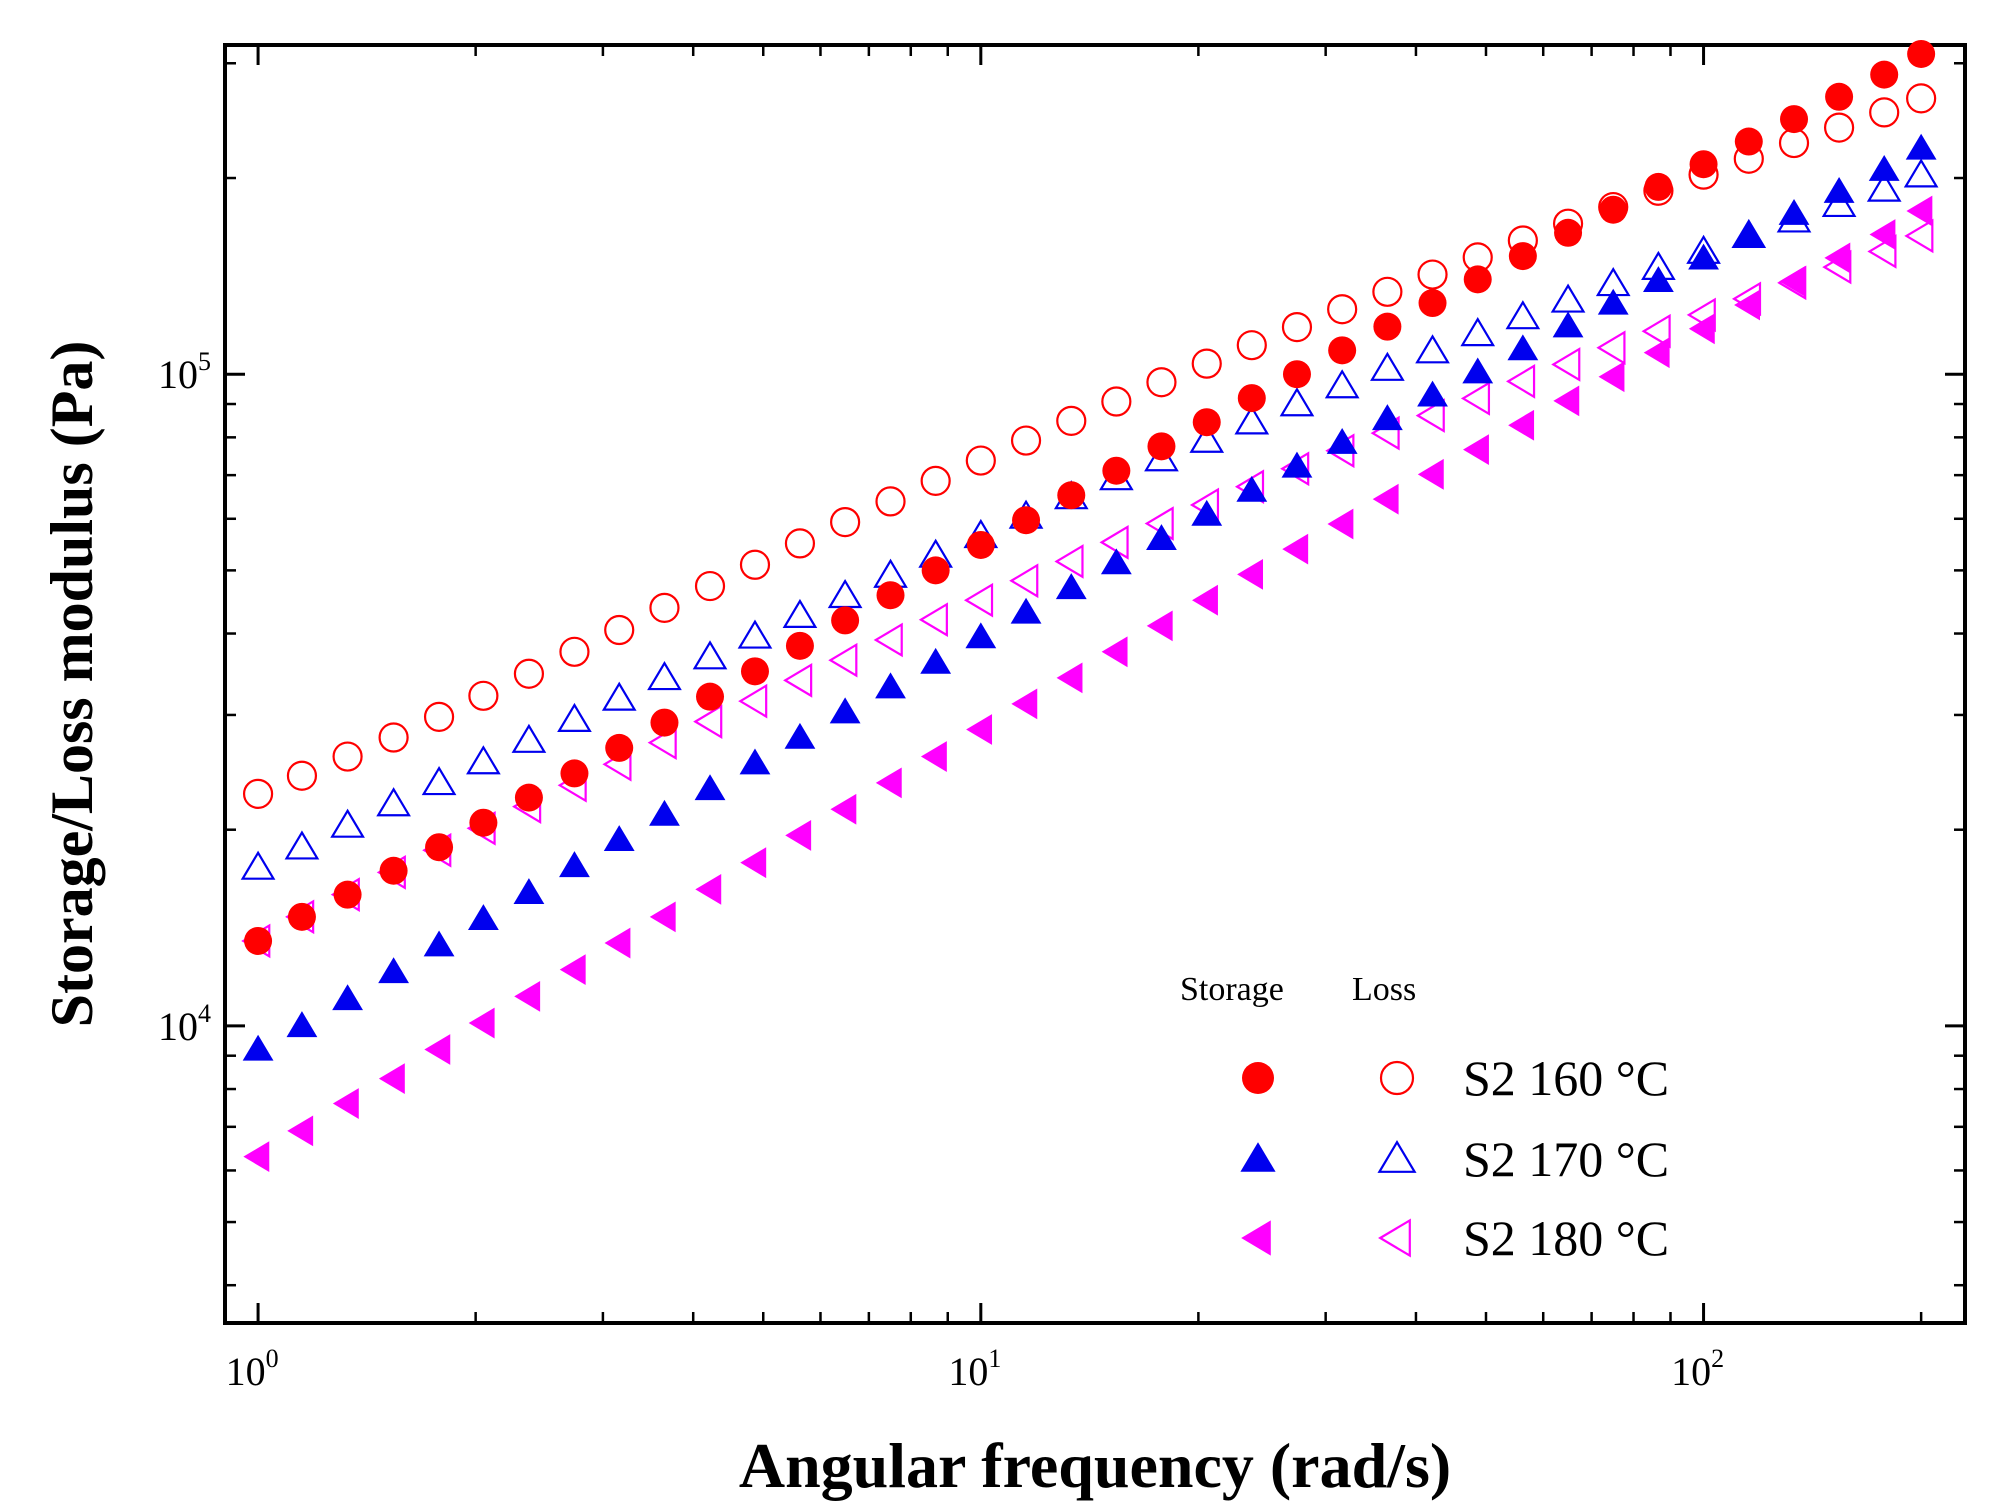 This screenshot has width=1998, height=1507. I want to click on y-tick-label: 10⁴, so click(184, 1024).